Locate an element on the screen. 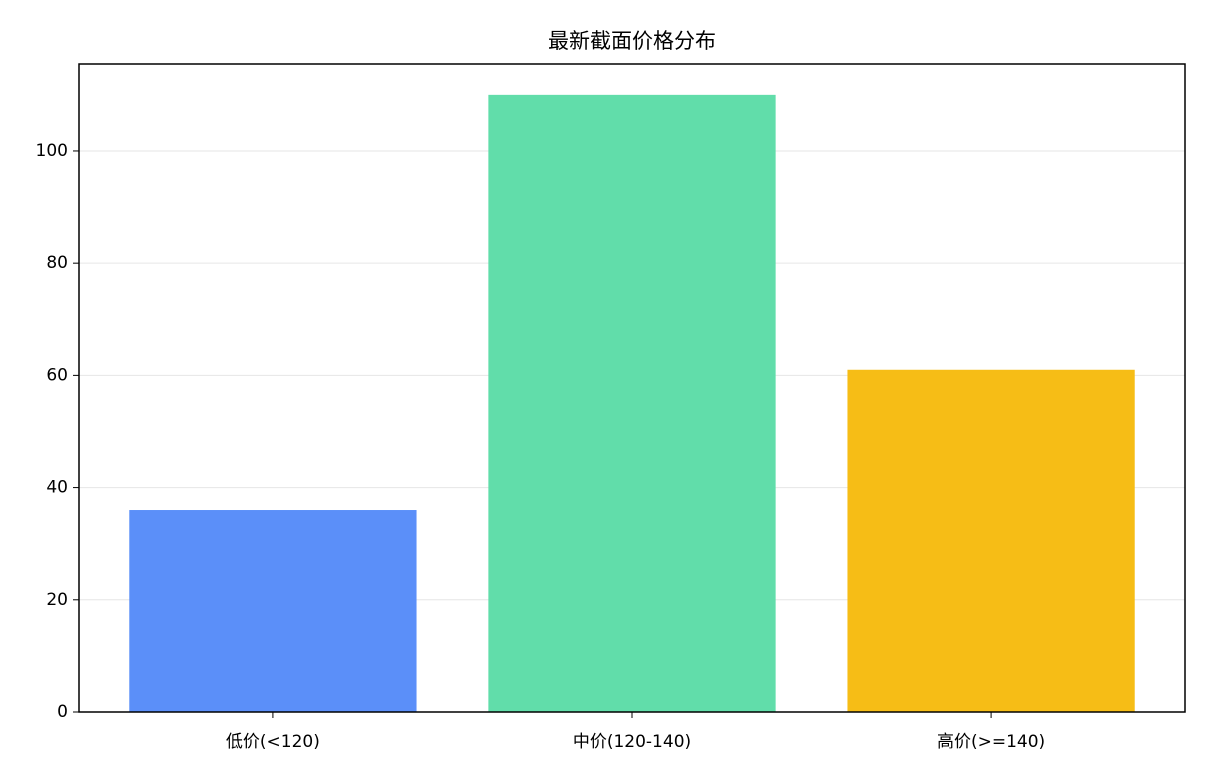 The width and height of the screenshot is (1210, 778). y-tick-label: 0 is located at coordinates (62, 712).